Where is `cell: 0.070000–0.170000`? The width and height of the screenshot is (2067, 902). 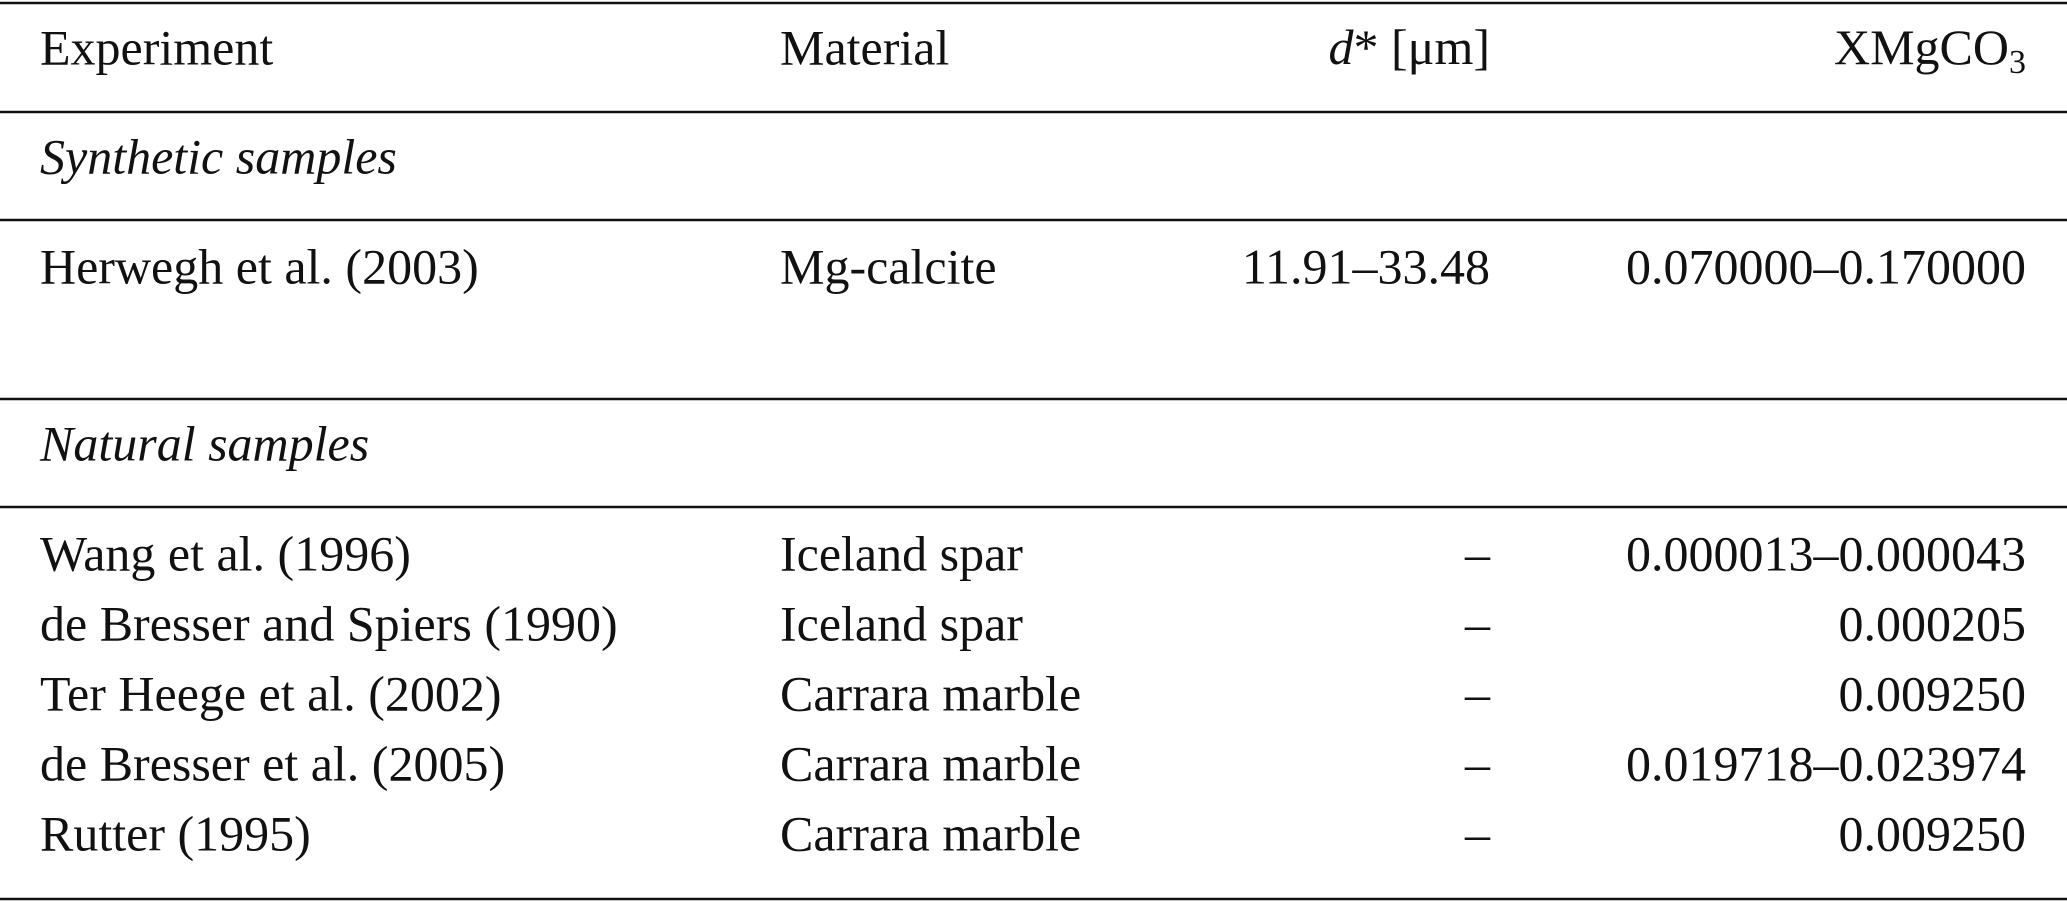
cell: 0.070000–0.170000 is located at coordinates (1826, 266).